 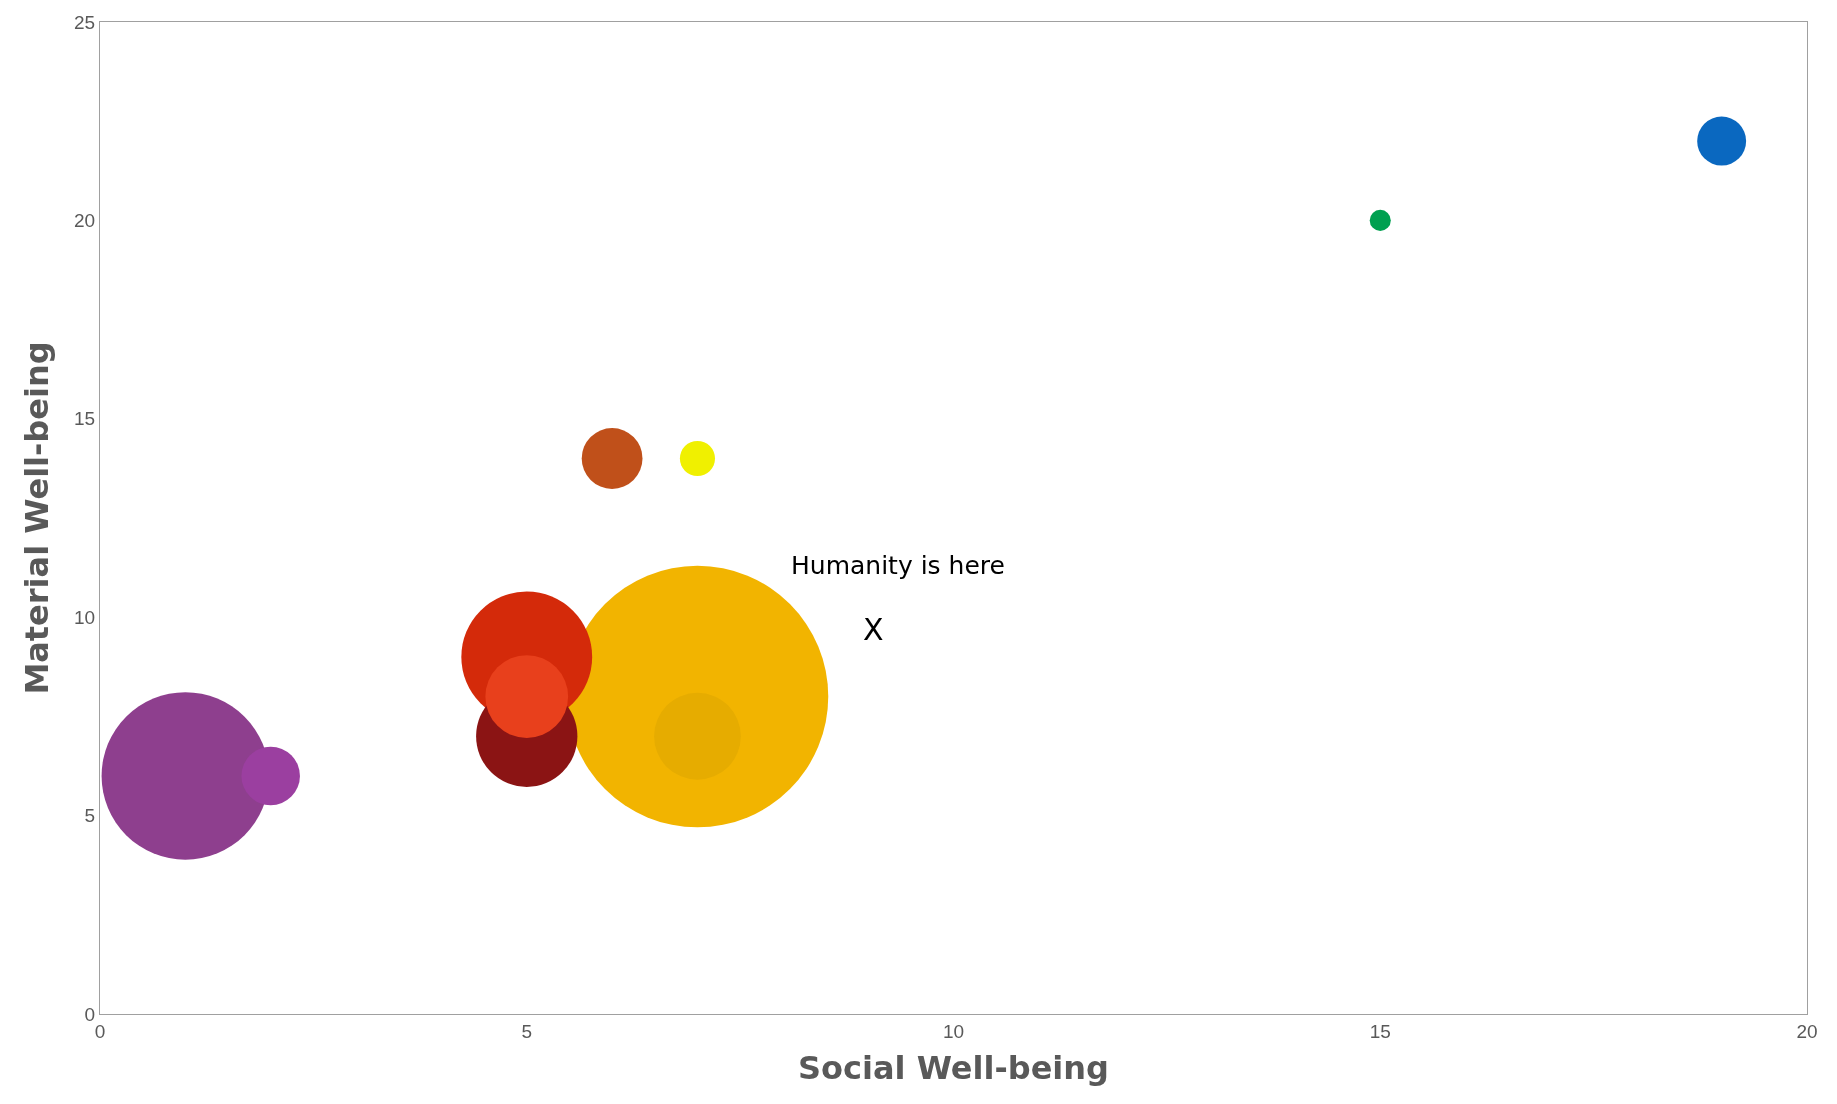 I want to click on annotation: Humanity is here, so click(x=898, y=565).